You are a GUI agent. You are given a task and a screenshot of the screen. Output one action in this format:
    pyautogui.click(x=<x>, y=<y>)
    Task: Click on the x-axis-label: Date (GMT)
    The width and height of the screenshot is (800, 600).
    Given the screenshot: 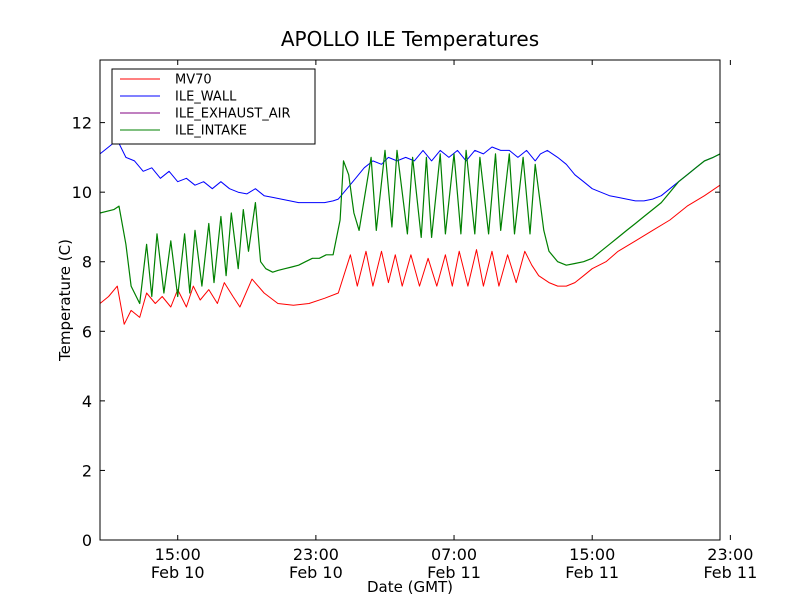 What is the action you would take?
    pyautogui.click(x=410, y=587)
    